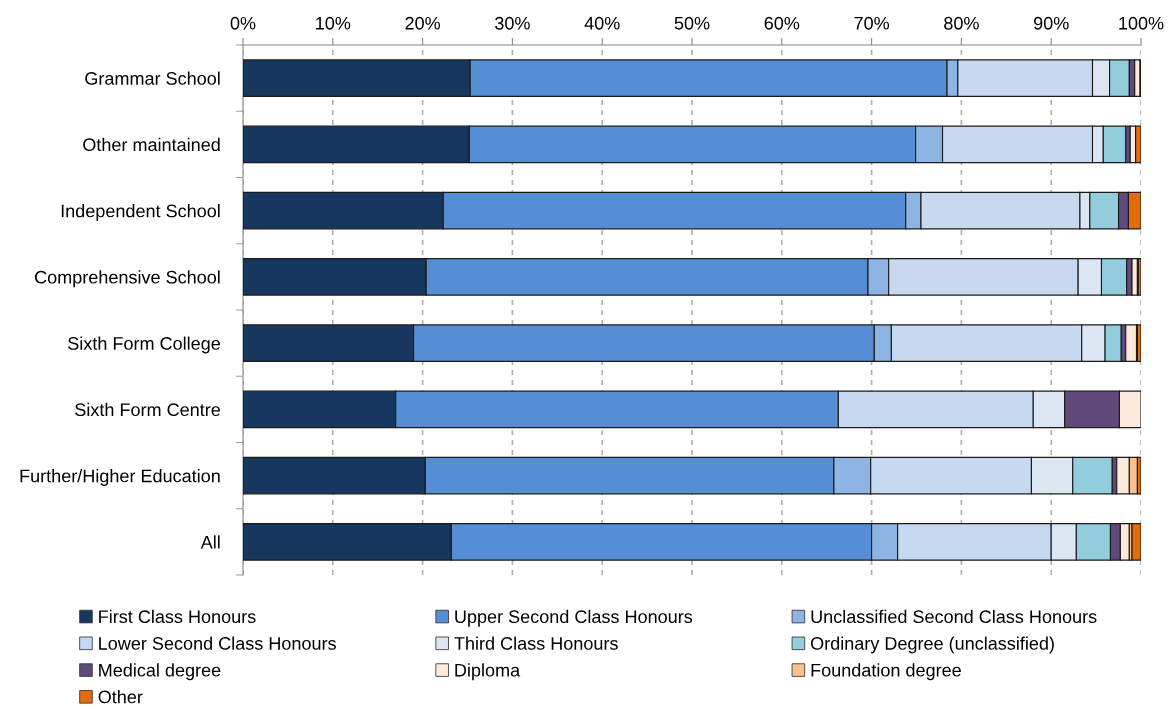 This screenshot has width=1173, height=709. Describe the element at coordinates (217, 643) in the screenshot. I see `legend-label: Lower Second Class Honours` at that location.